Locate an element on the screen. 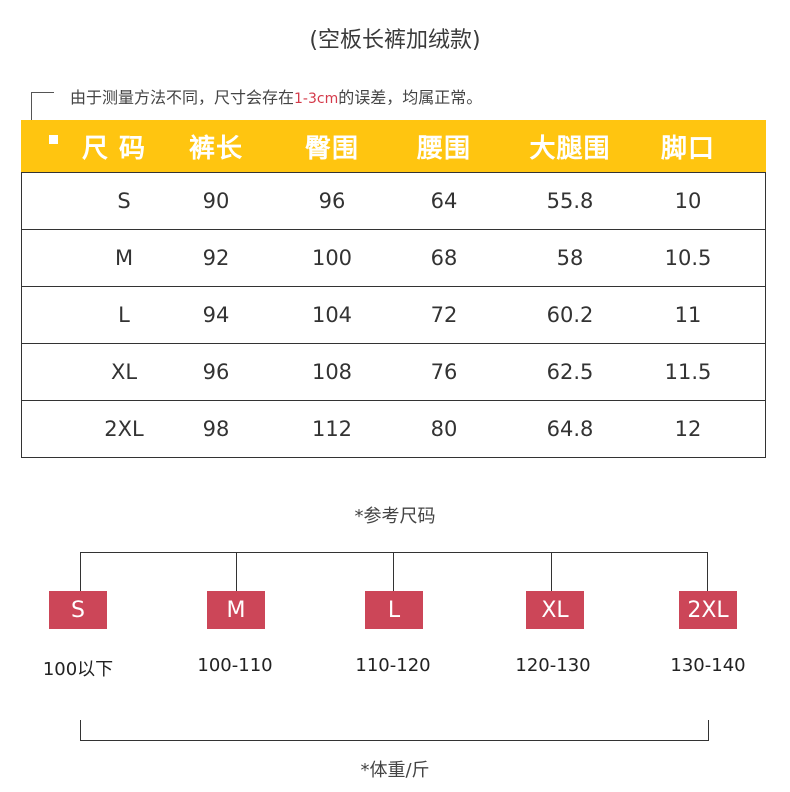  table-cell: L is located at coordinates (124, 315).